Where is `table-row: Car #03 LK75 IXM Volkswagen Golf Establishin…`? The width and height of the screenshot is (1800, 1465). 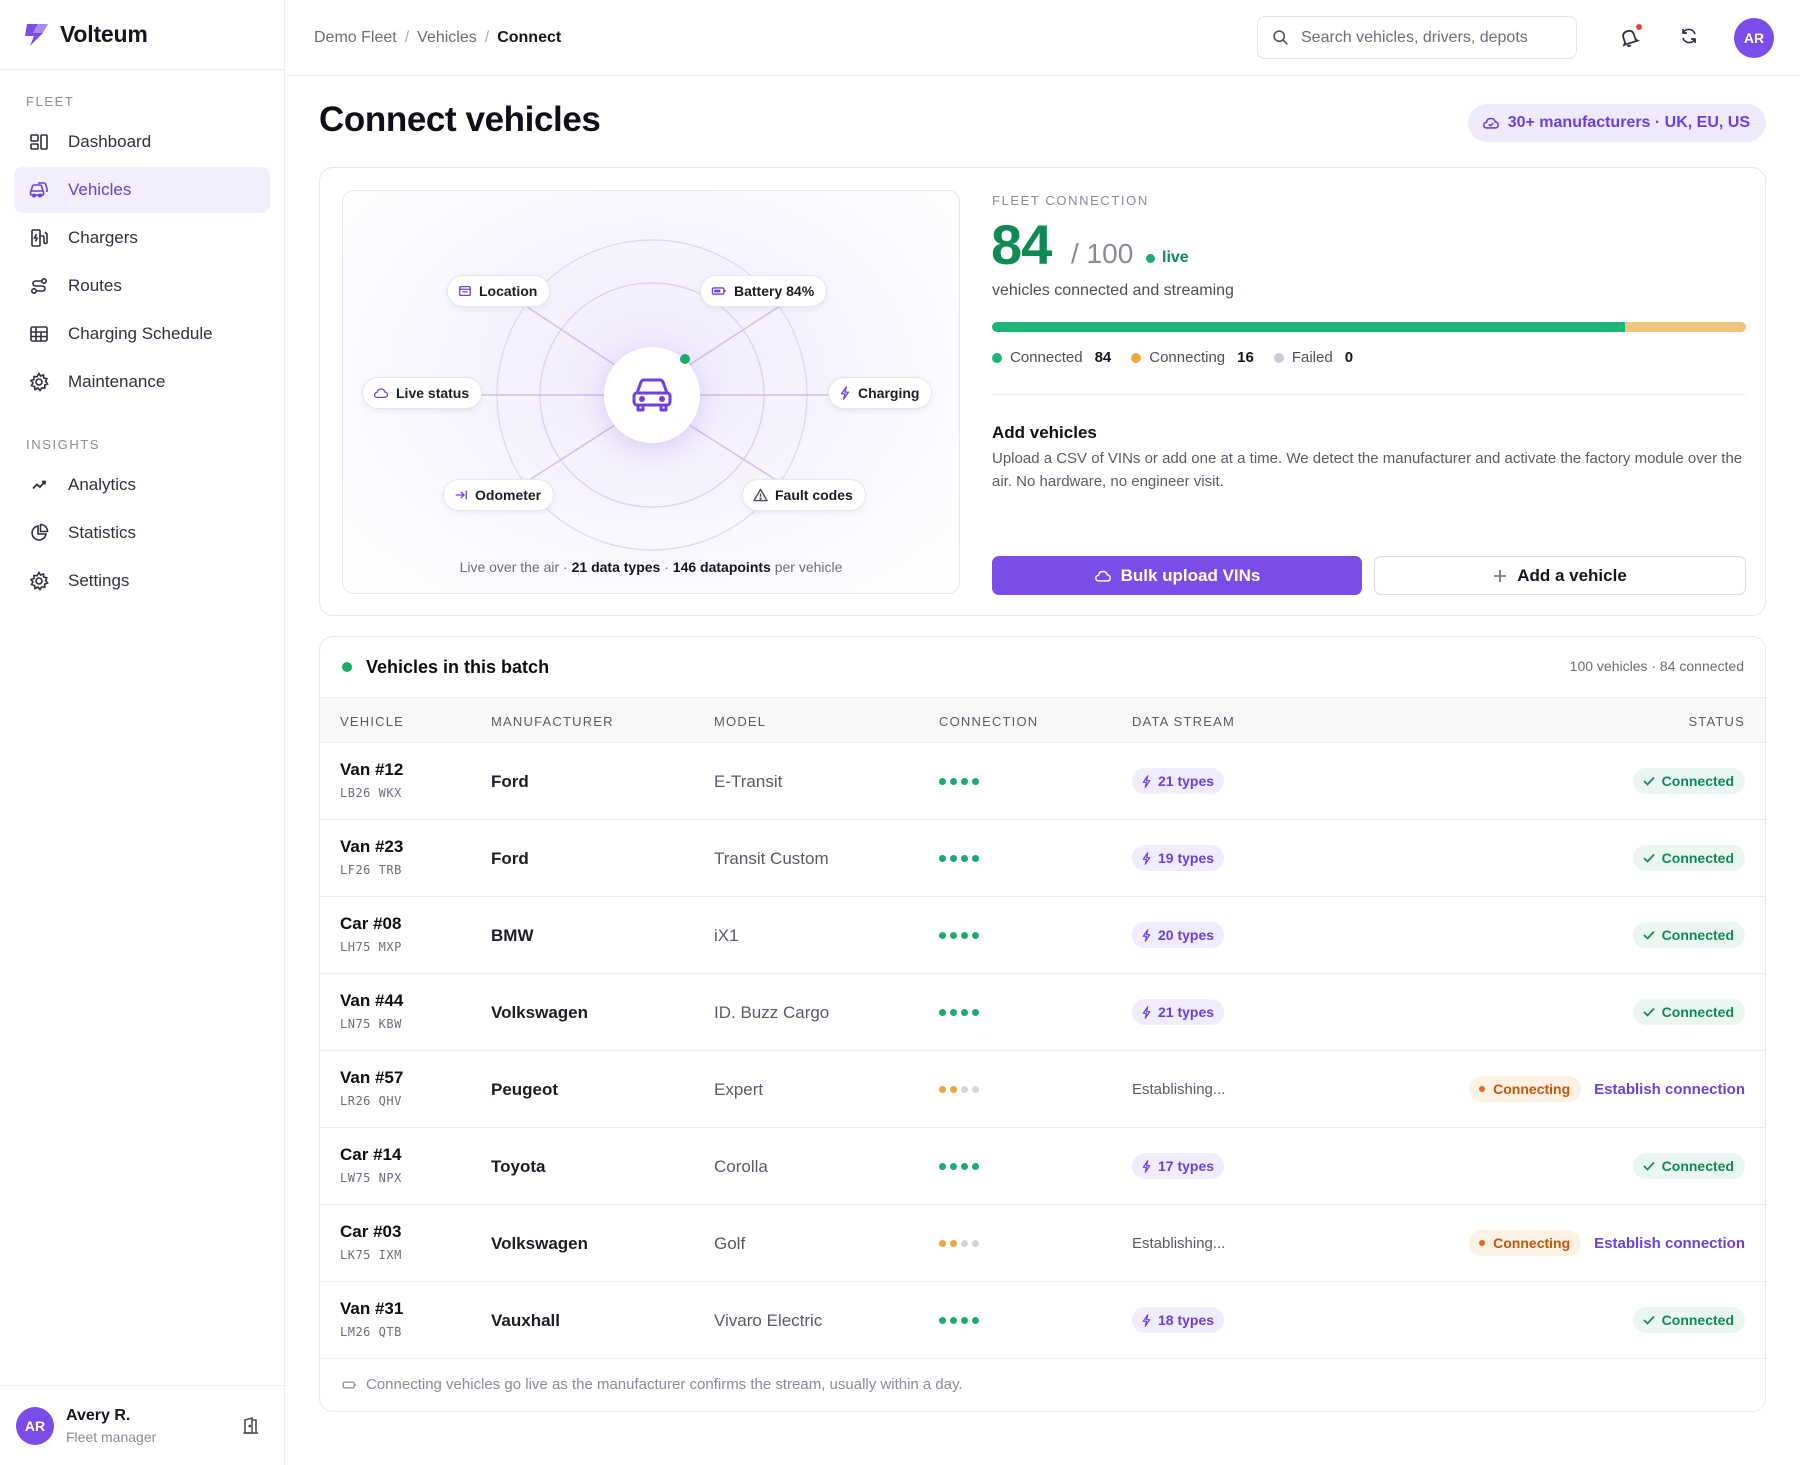
table-row: Car #03 LK75 IXM Volkswagen Golf Establishin… is located at coordinates (1042, 1243).